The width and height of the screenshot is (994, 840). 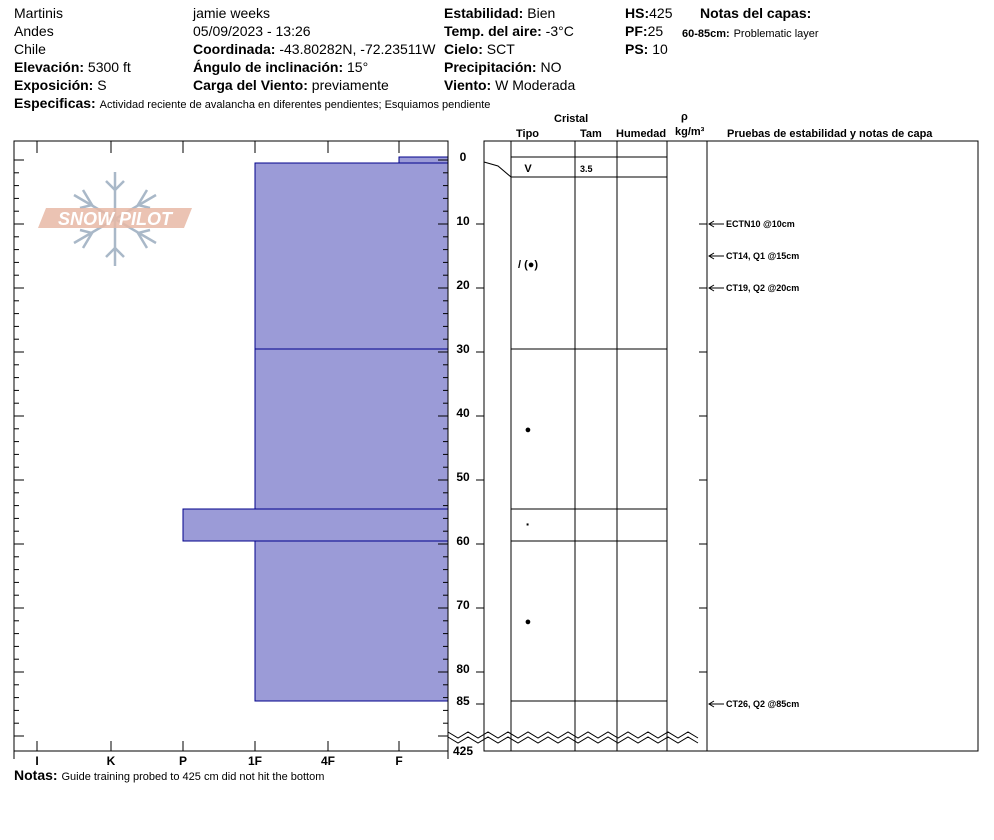 What do you see at coordinates (776, 34) in the screenshot?
I see `layer-note-text: Problematic layer` at bounding box center [776, 34].